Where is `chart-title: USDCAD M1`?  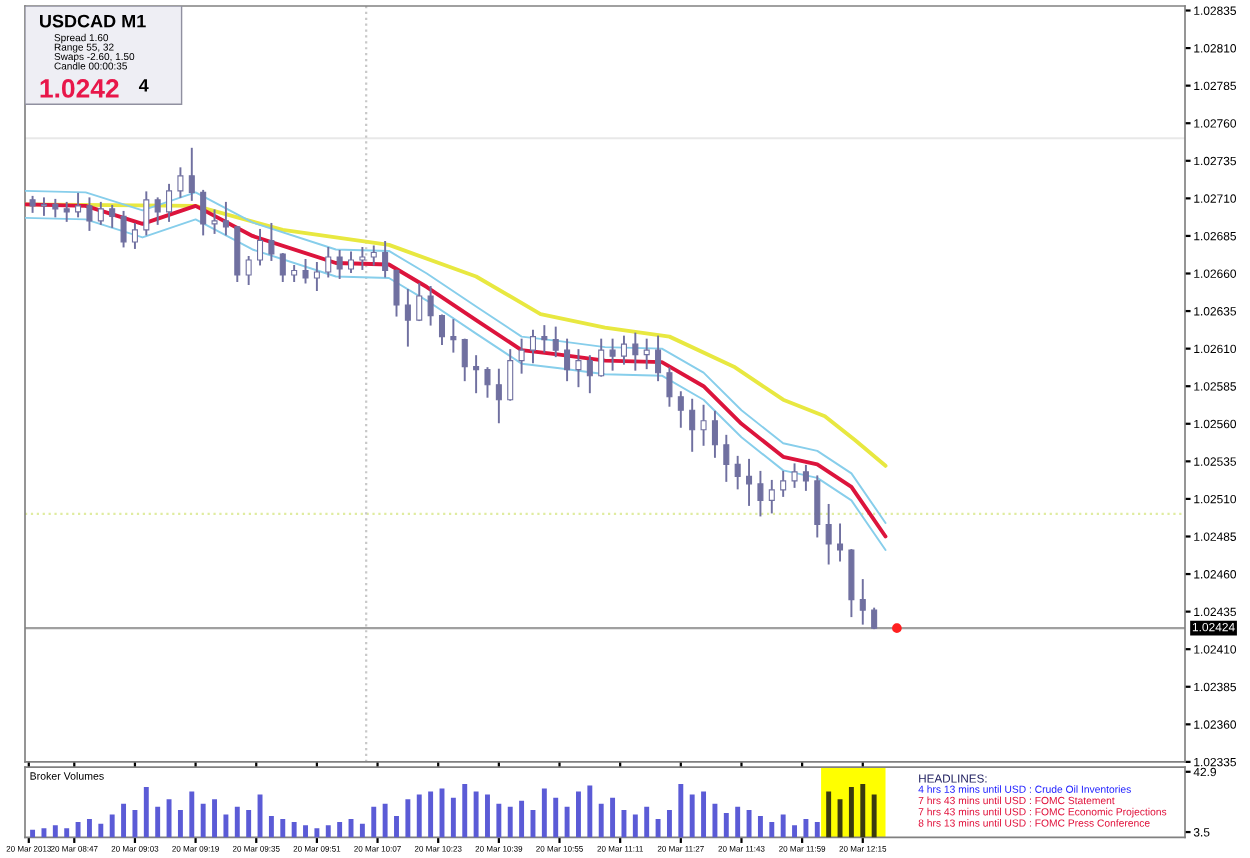 chart-title: USDCAD M1 is located at coordinates (93, 21).